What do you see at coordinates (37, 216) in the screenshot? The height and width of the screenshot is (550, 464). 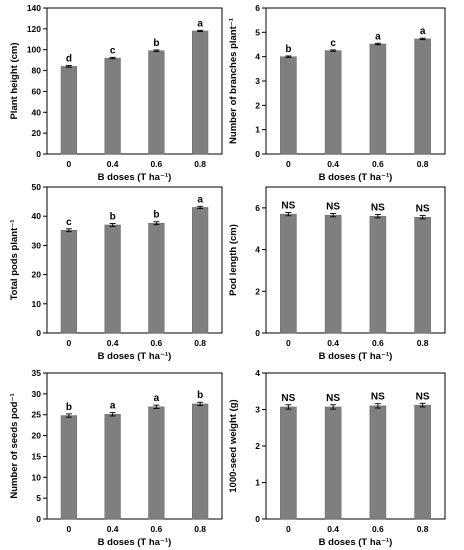 I see `y-tick-label: 40` at bounding box center [37, 216].